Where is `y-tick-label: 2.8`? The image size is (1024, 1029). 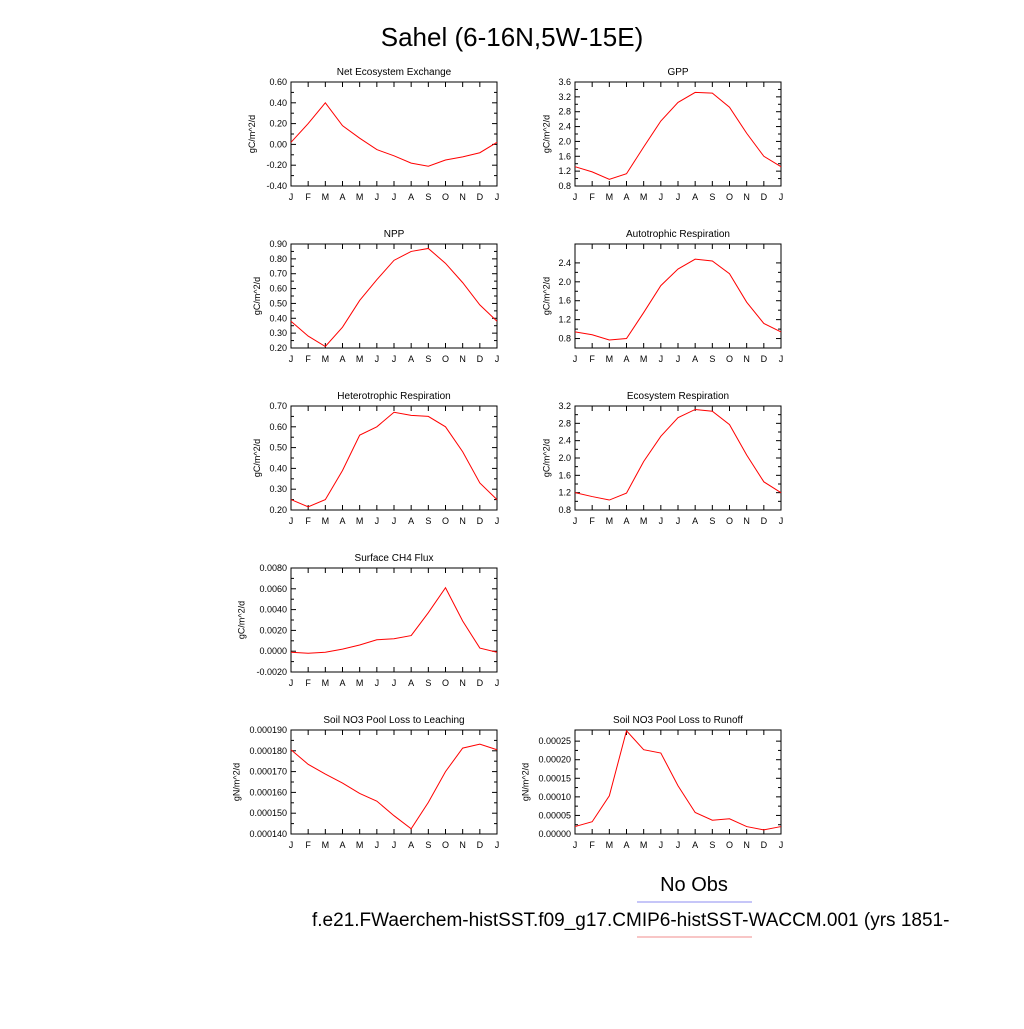 y-tick-label: 2.8 is located at coordinates (564, 112).